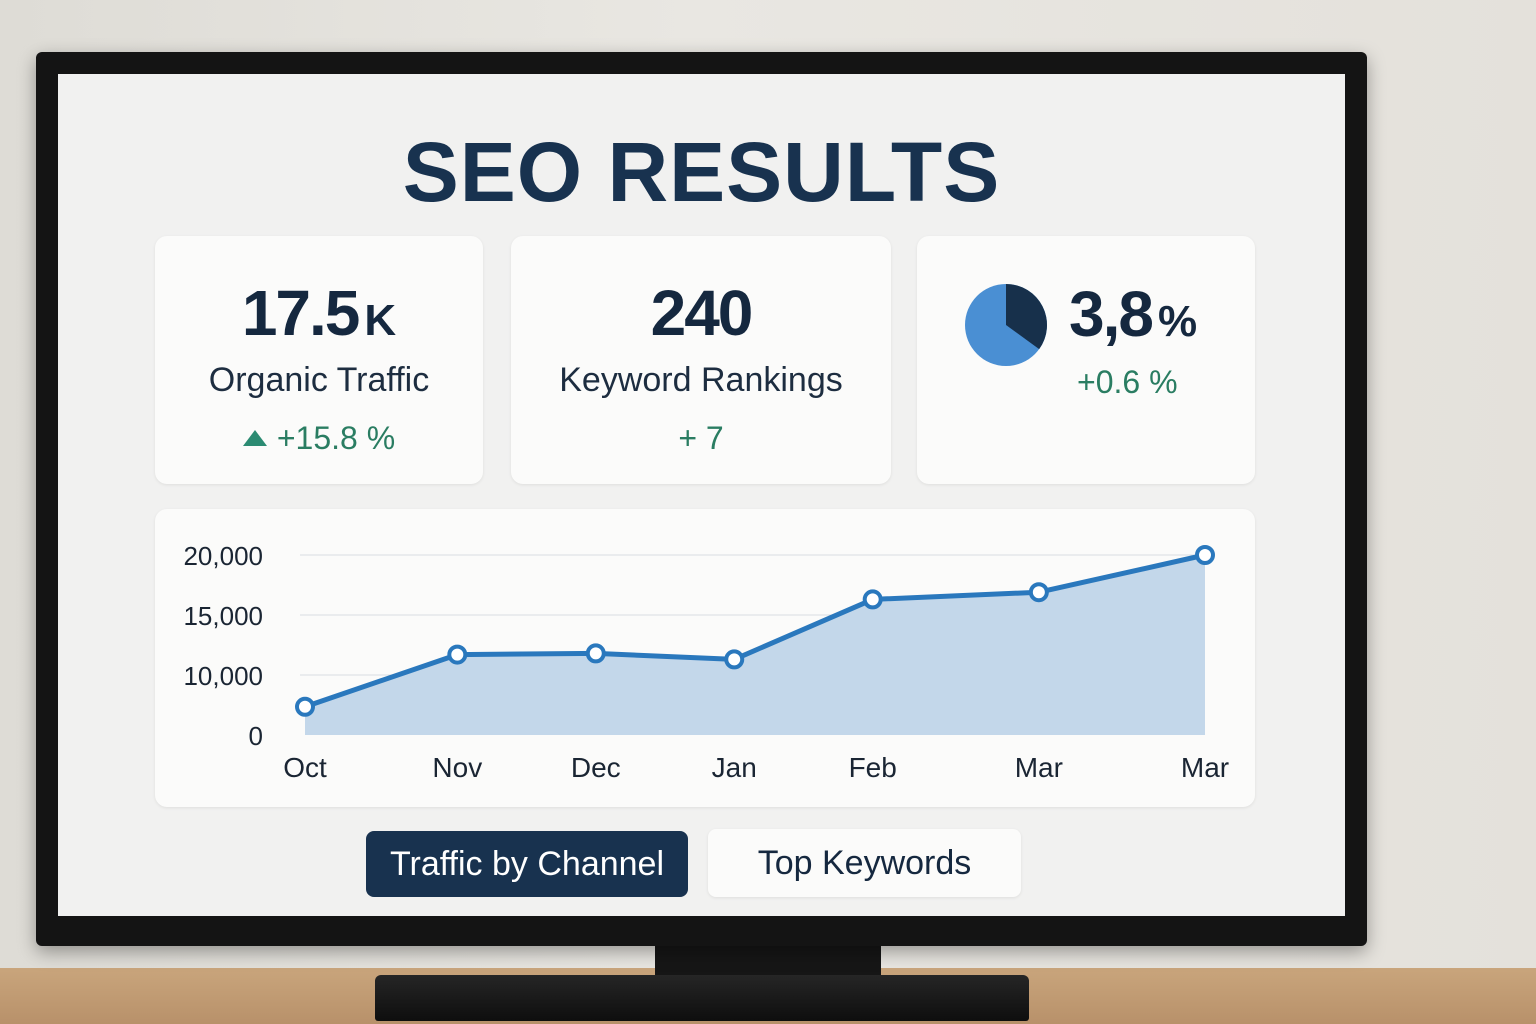  Describe the element at coordinates (319, 360) in the screenshot. I see `kpi-card-organic-traffic: 17.5 K Organic Traffic +15.8 %` at that location.